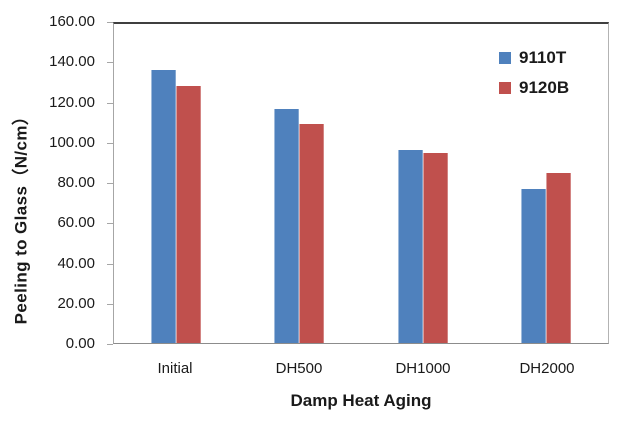  Describe the element at coordinates (534, 266) in the screenshot. I see `bar-9110t-dh2000` at that location.